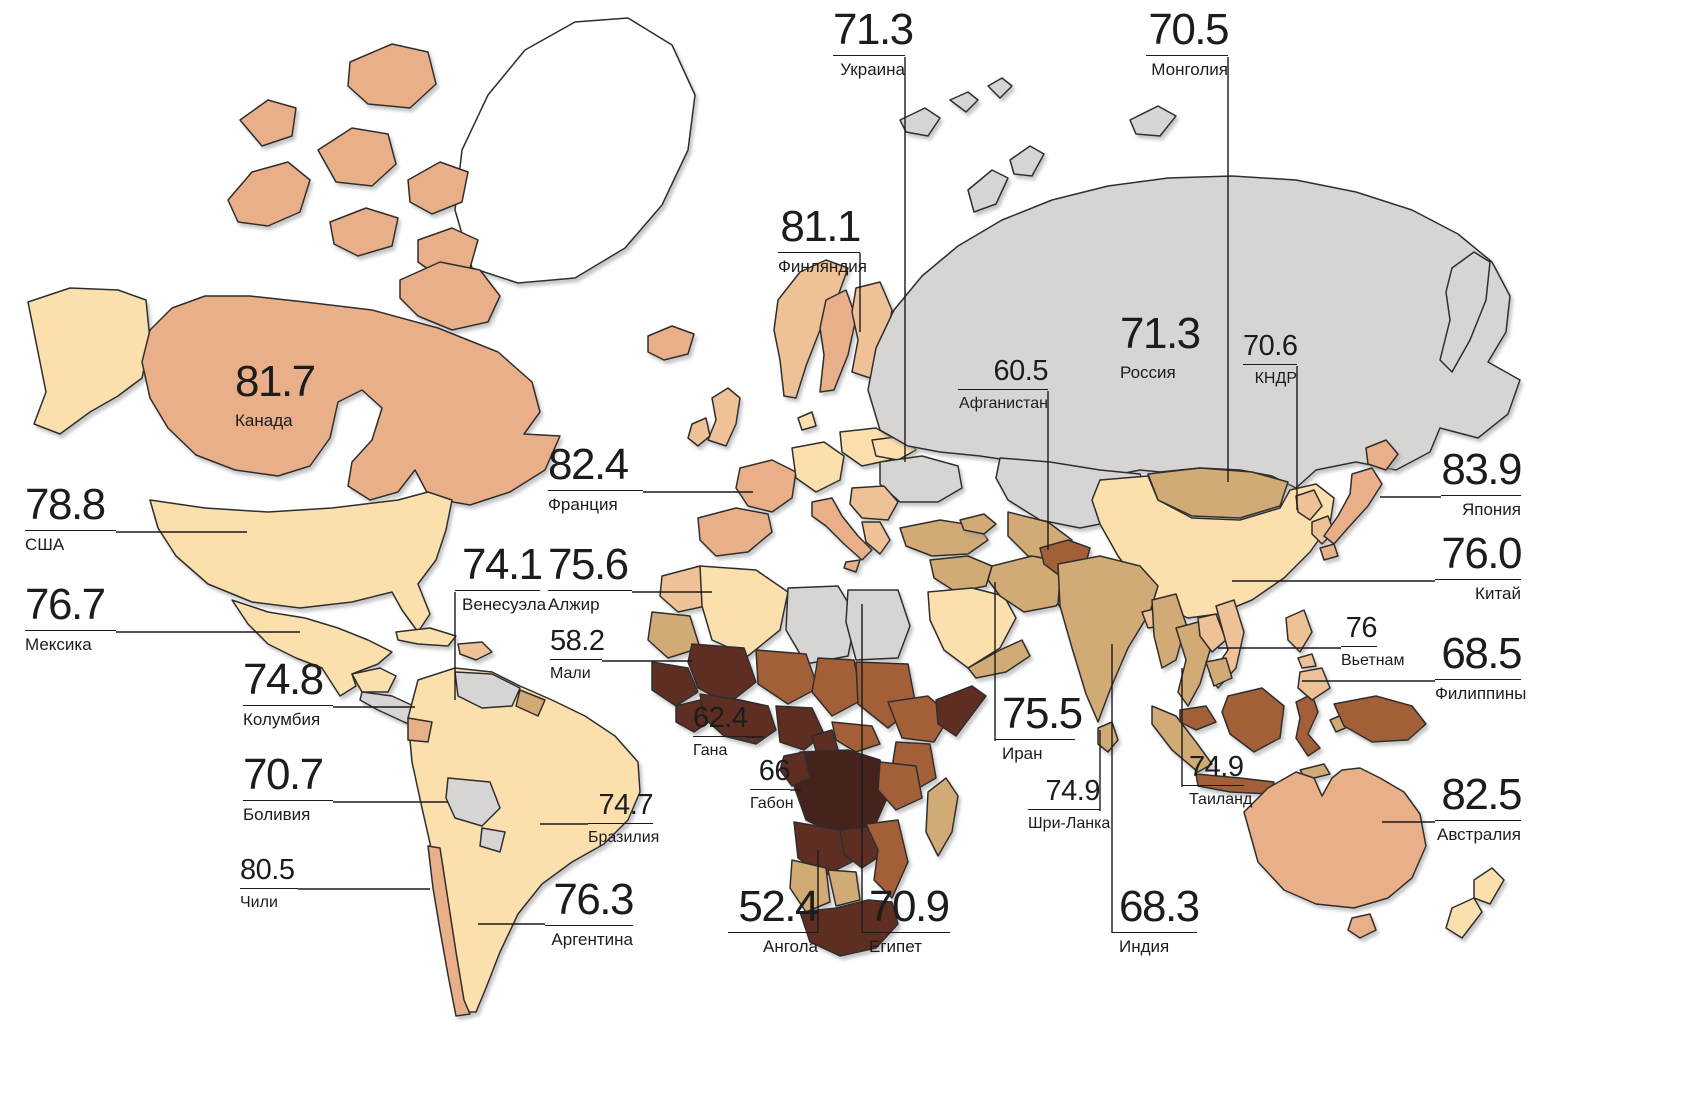 This screenshot has width=1702, height=1097. What do you see at coordinates (264, 420) in the screenshot?
I see `country-name: Канада` at bounding box center [264, 420].